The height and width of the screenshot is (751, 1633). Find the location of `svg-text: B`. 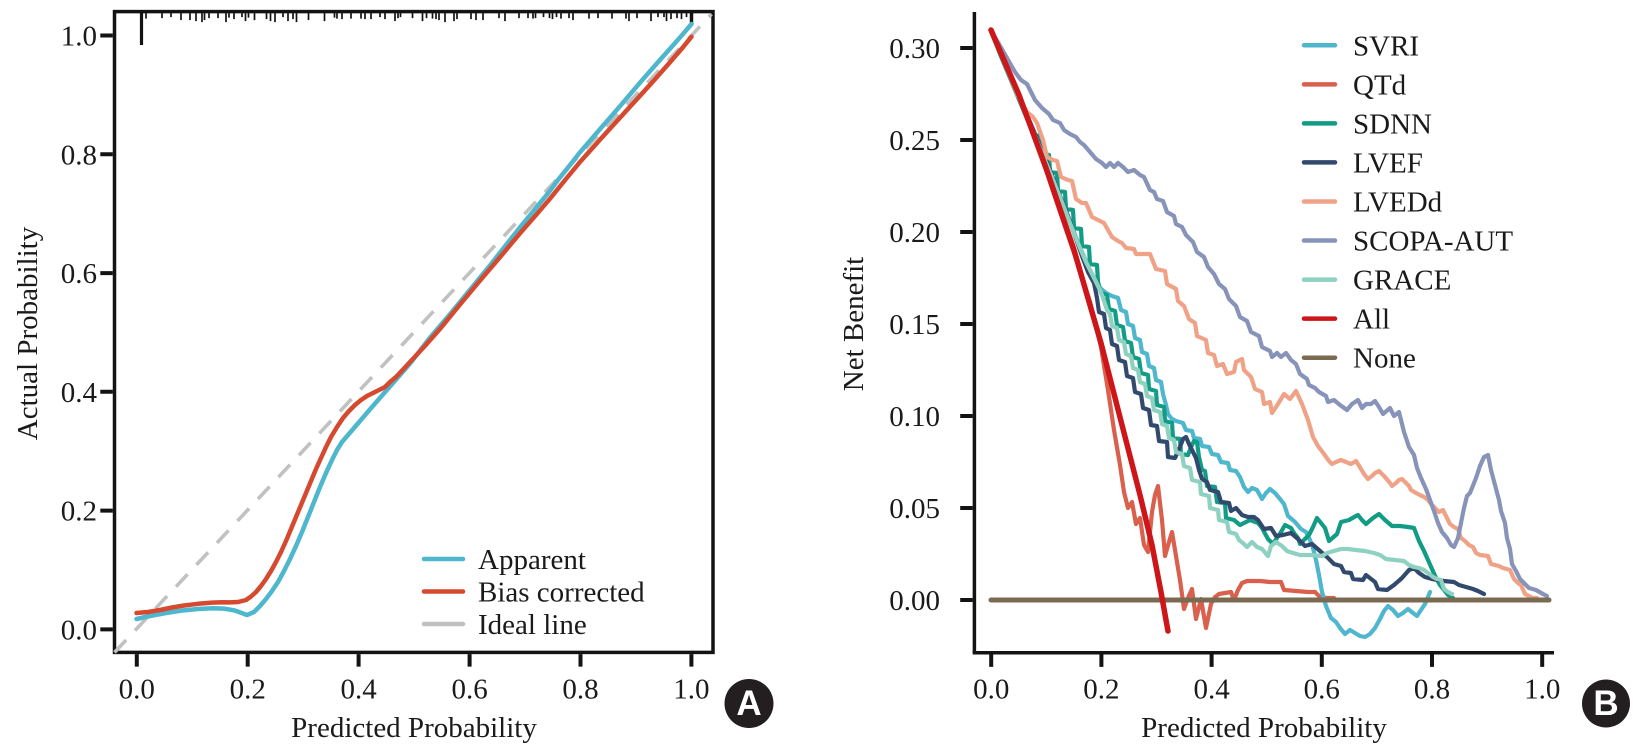

svg-text: B is located at coordinates (1605, 703).